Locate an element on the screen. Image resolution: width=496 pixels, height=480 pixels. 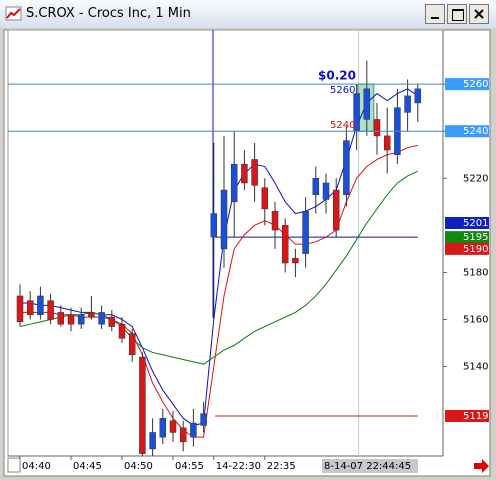
y-tick-label: 5180 is located at coordinates (475, 272).